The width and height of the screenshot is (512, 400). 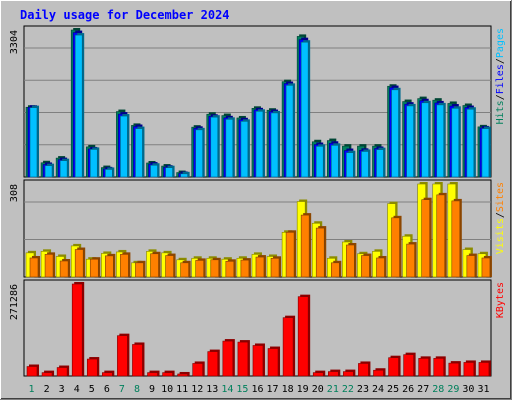 What do you see at coordinates (110, 265) in the screenshot?
I see `6` at bounding box center [110, 265].